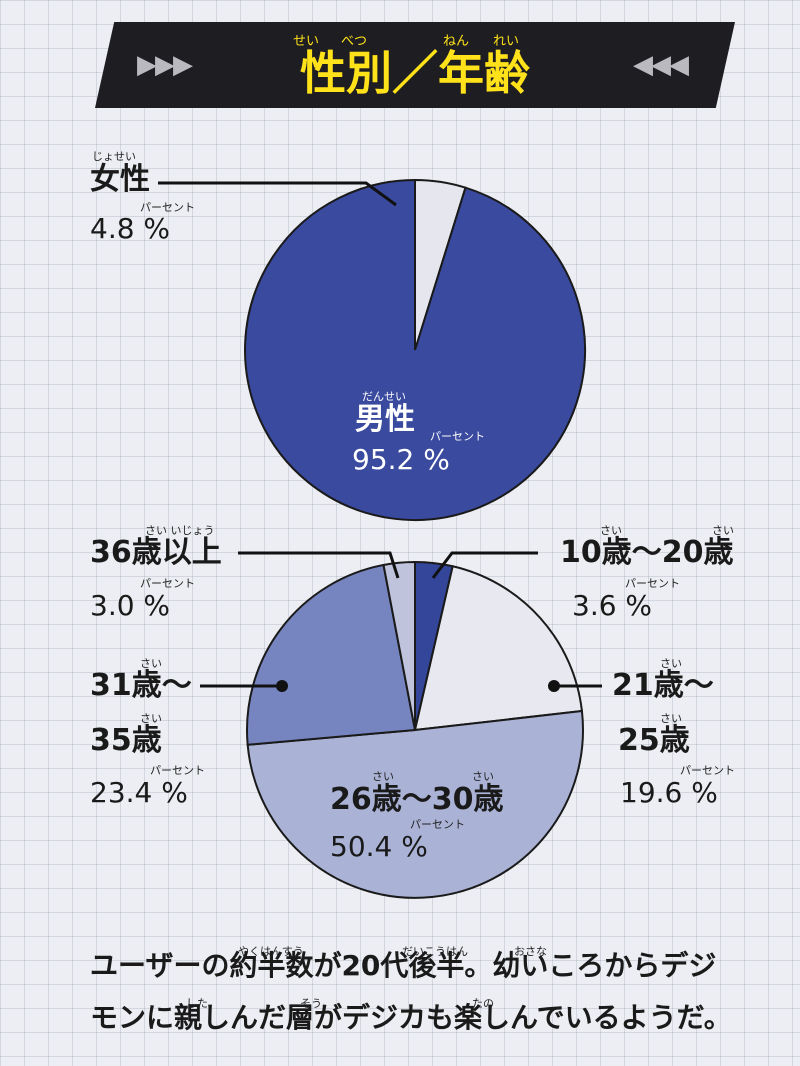 The height and width of the screenshot is (1066, 800). I want to click on leader-female, so click(277, 194).